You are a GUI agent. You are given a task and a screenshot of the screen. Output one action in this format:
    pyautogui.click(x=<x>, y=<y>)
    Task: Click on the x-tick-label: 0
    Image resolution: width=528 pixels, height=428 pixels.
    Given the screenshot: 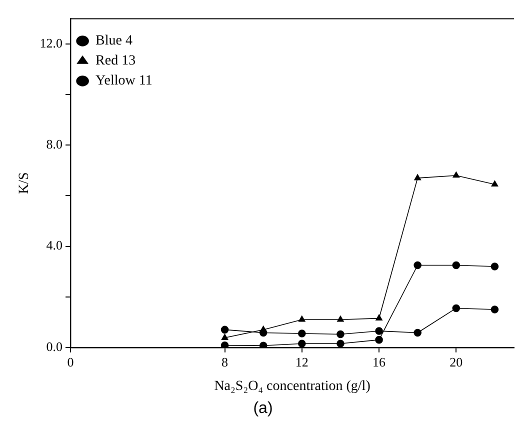 What is the action you would take?
    pyautogui.click(x=70, y=362)
    